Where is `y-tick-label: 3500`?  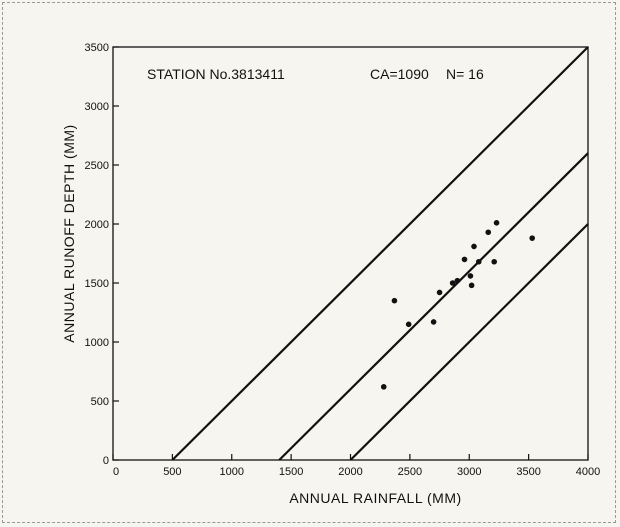
y-tick-label: 3500 is located at coordinates (97, 48).